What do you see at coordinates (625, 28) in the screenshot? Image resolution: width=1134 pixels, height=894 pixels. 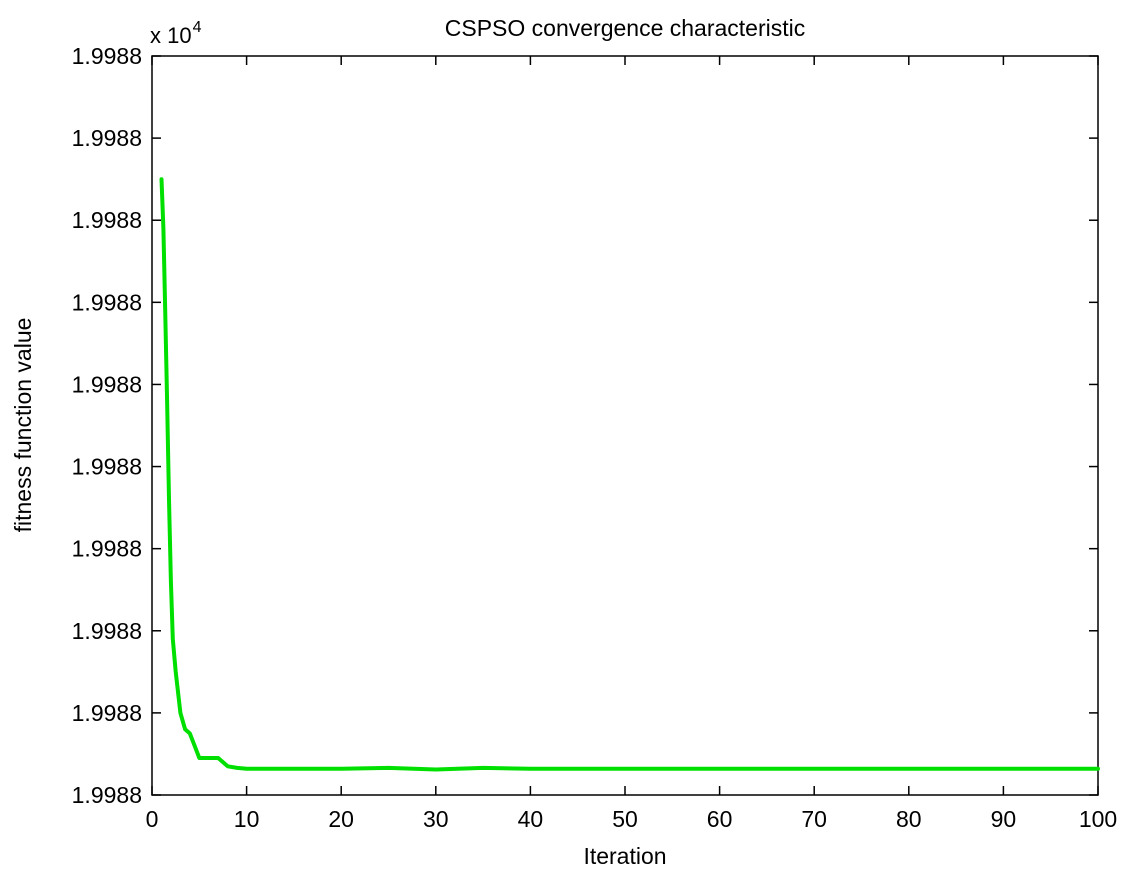 I see `chart-title: CSPSO convergence characteristic` at bounding box center [625, 28].